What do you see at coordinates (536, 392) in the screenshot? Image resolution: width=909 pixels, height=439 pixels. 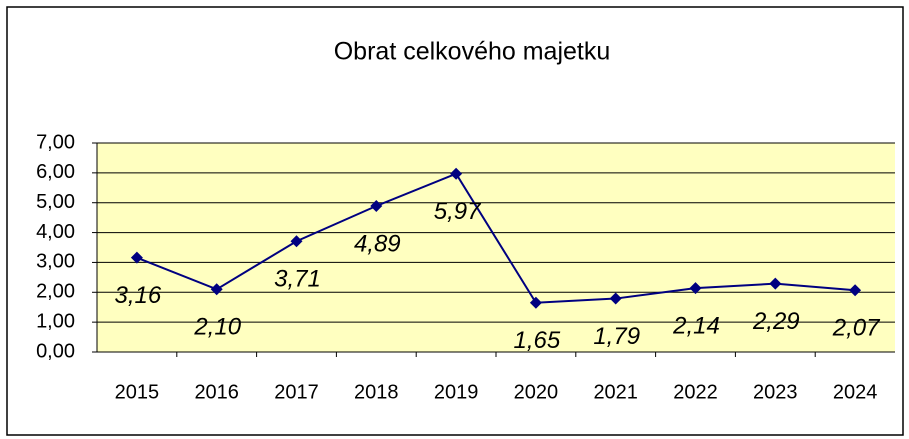 I see `x-tick-label: 2020` at bounding box center [536, 392].